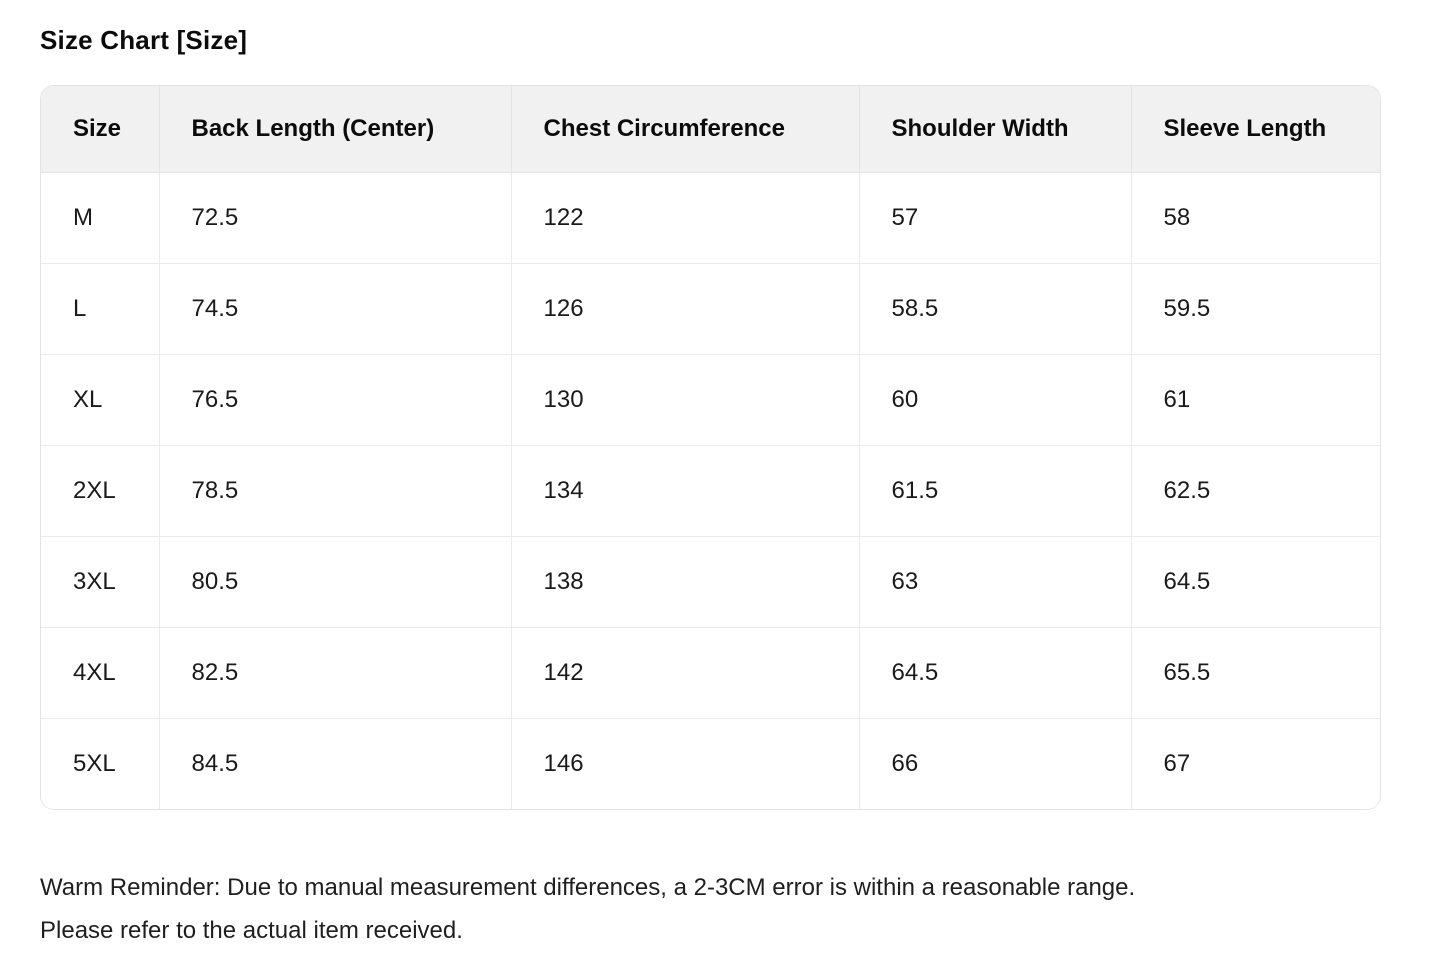 Image resolution: width=1445 pixels, height=967 pixels. I want to click on back-length-cell: 78.5, so click(335, 491).